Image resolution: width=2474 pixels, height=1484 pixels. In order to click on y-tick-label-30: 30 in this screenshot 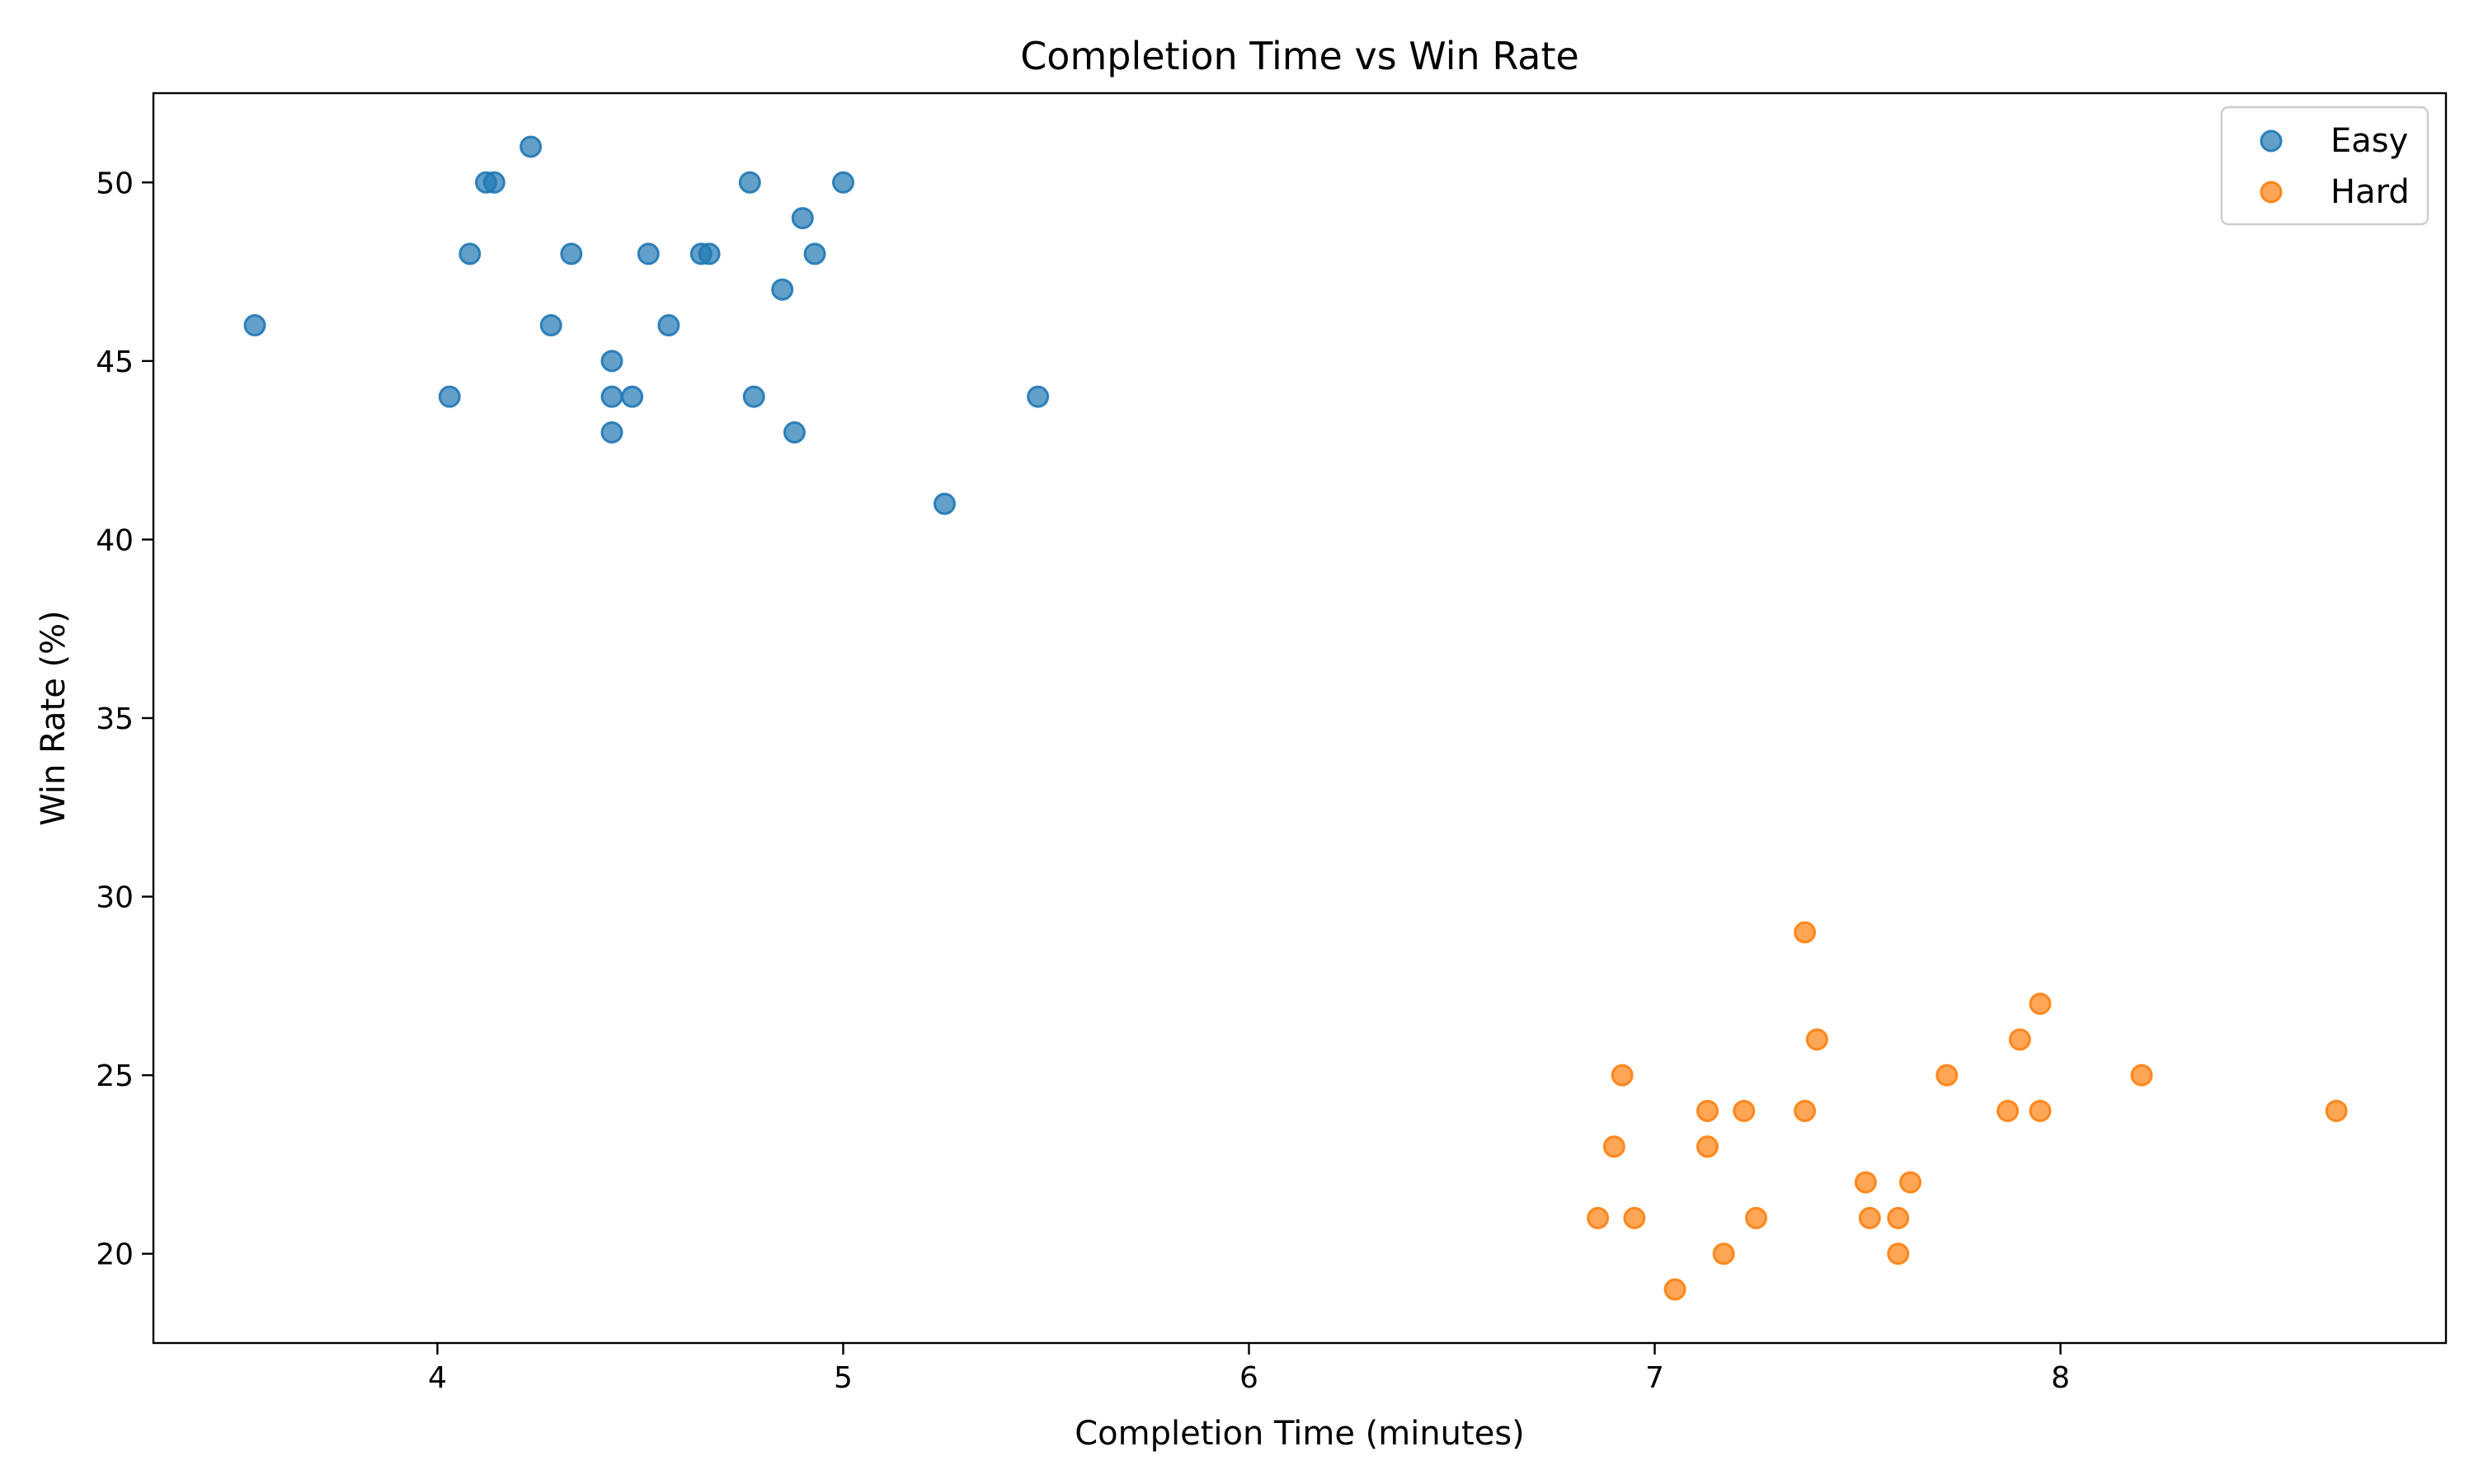, I will do `click(115, 898)`.